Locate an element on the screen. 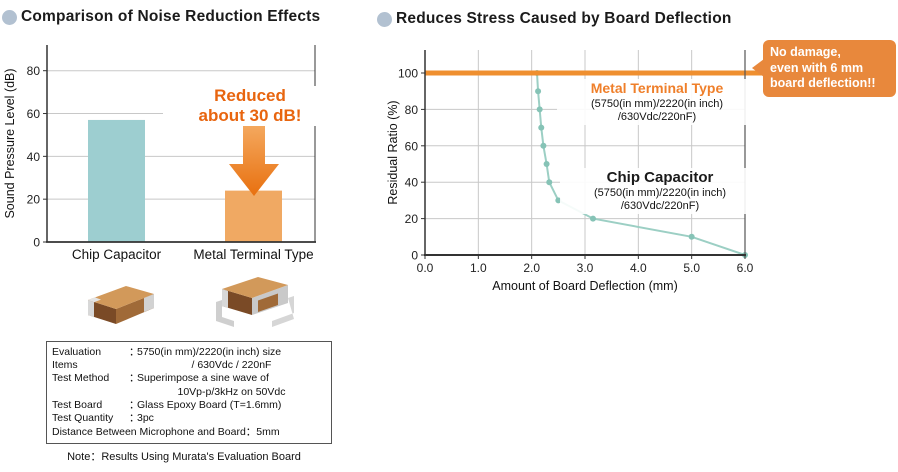  reduction-annotation: Reduced about 30 dB! is located at coordinates (250, 106).